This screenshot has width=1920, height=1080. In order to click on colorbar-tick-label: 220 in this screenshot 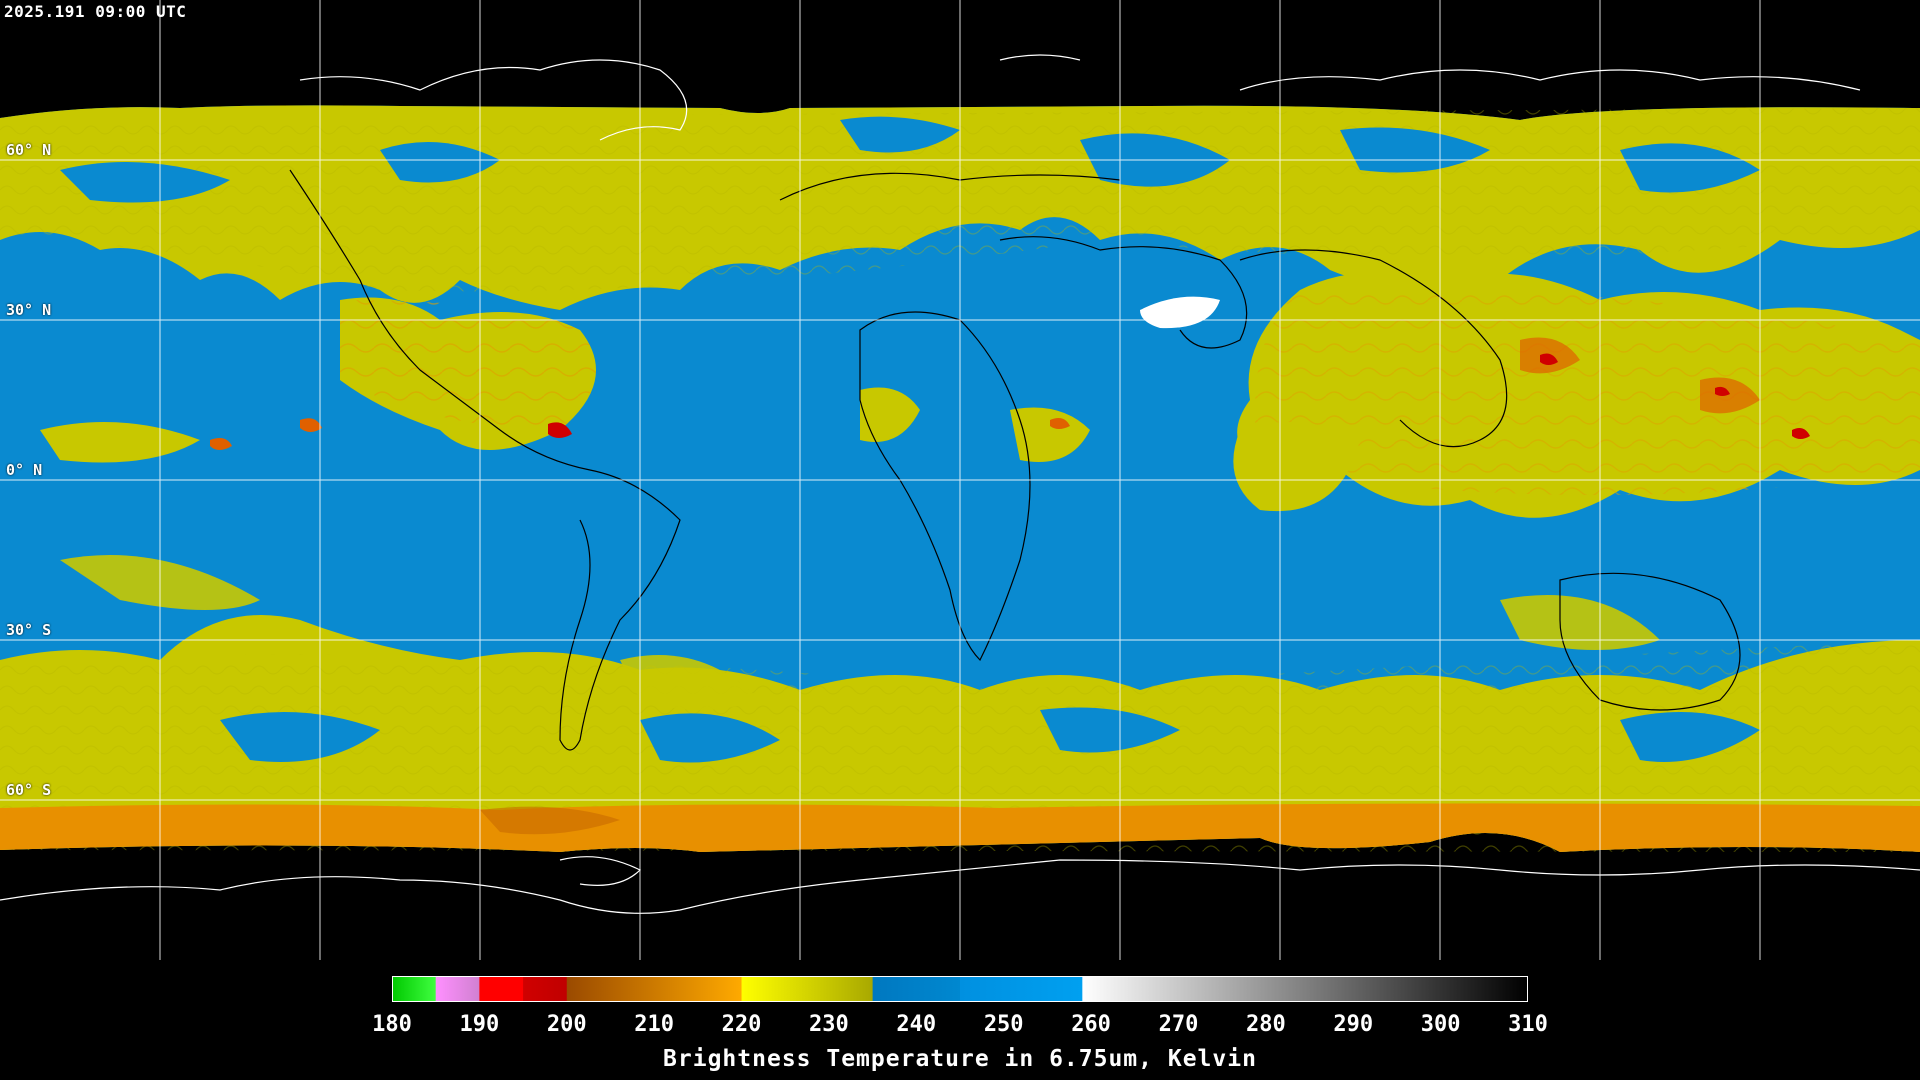, I will do `click(741, 1024)`.